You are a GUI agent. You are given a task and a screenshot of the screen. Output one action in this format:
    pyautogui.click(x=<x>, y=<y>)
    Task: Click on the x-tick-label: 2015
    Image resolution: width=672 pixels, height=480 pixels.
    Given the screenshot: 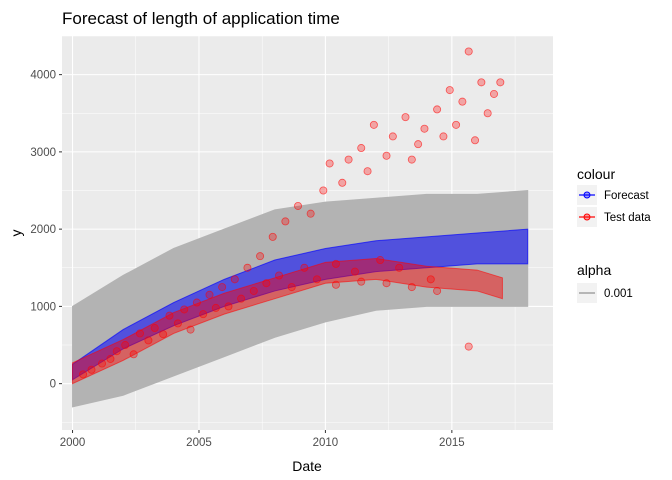 What is the action you would take?
    pyautogui.click(x=452, y=443)
    